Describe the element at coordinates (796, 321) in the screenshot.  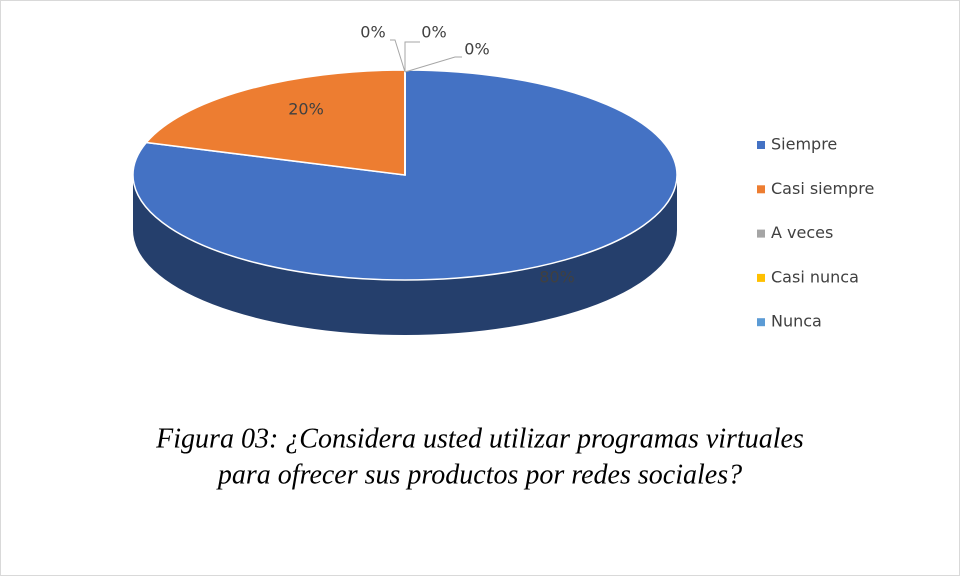
I see `legend-label: Nunca` at that location.